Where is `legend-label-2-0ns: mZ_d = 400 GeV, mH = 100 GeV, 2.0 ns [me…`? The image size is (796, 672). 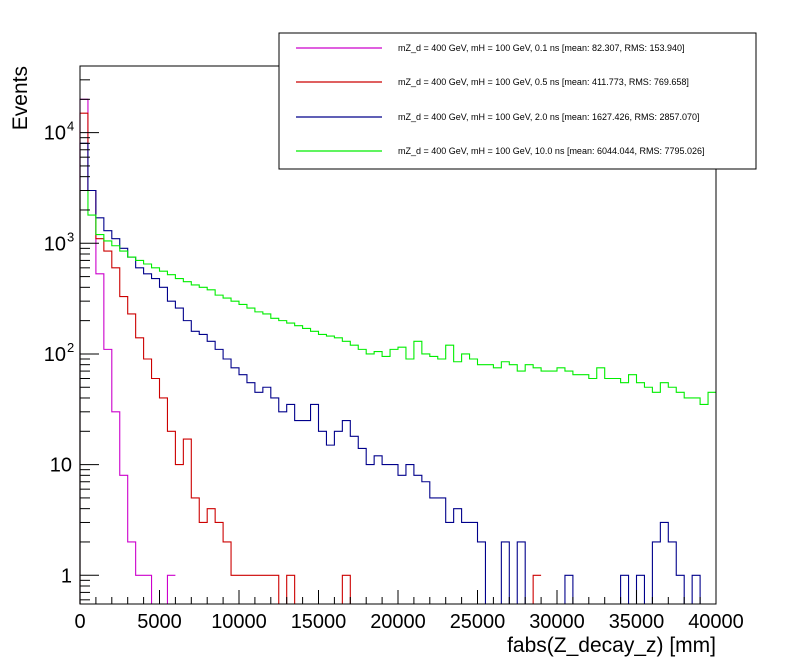
legend-label-2-0ns: mZ_d = 400 GeV, mH = 100 GeV, 2.0 ns [me… is located at coordinates (549, 117).